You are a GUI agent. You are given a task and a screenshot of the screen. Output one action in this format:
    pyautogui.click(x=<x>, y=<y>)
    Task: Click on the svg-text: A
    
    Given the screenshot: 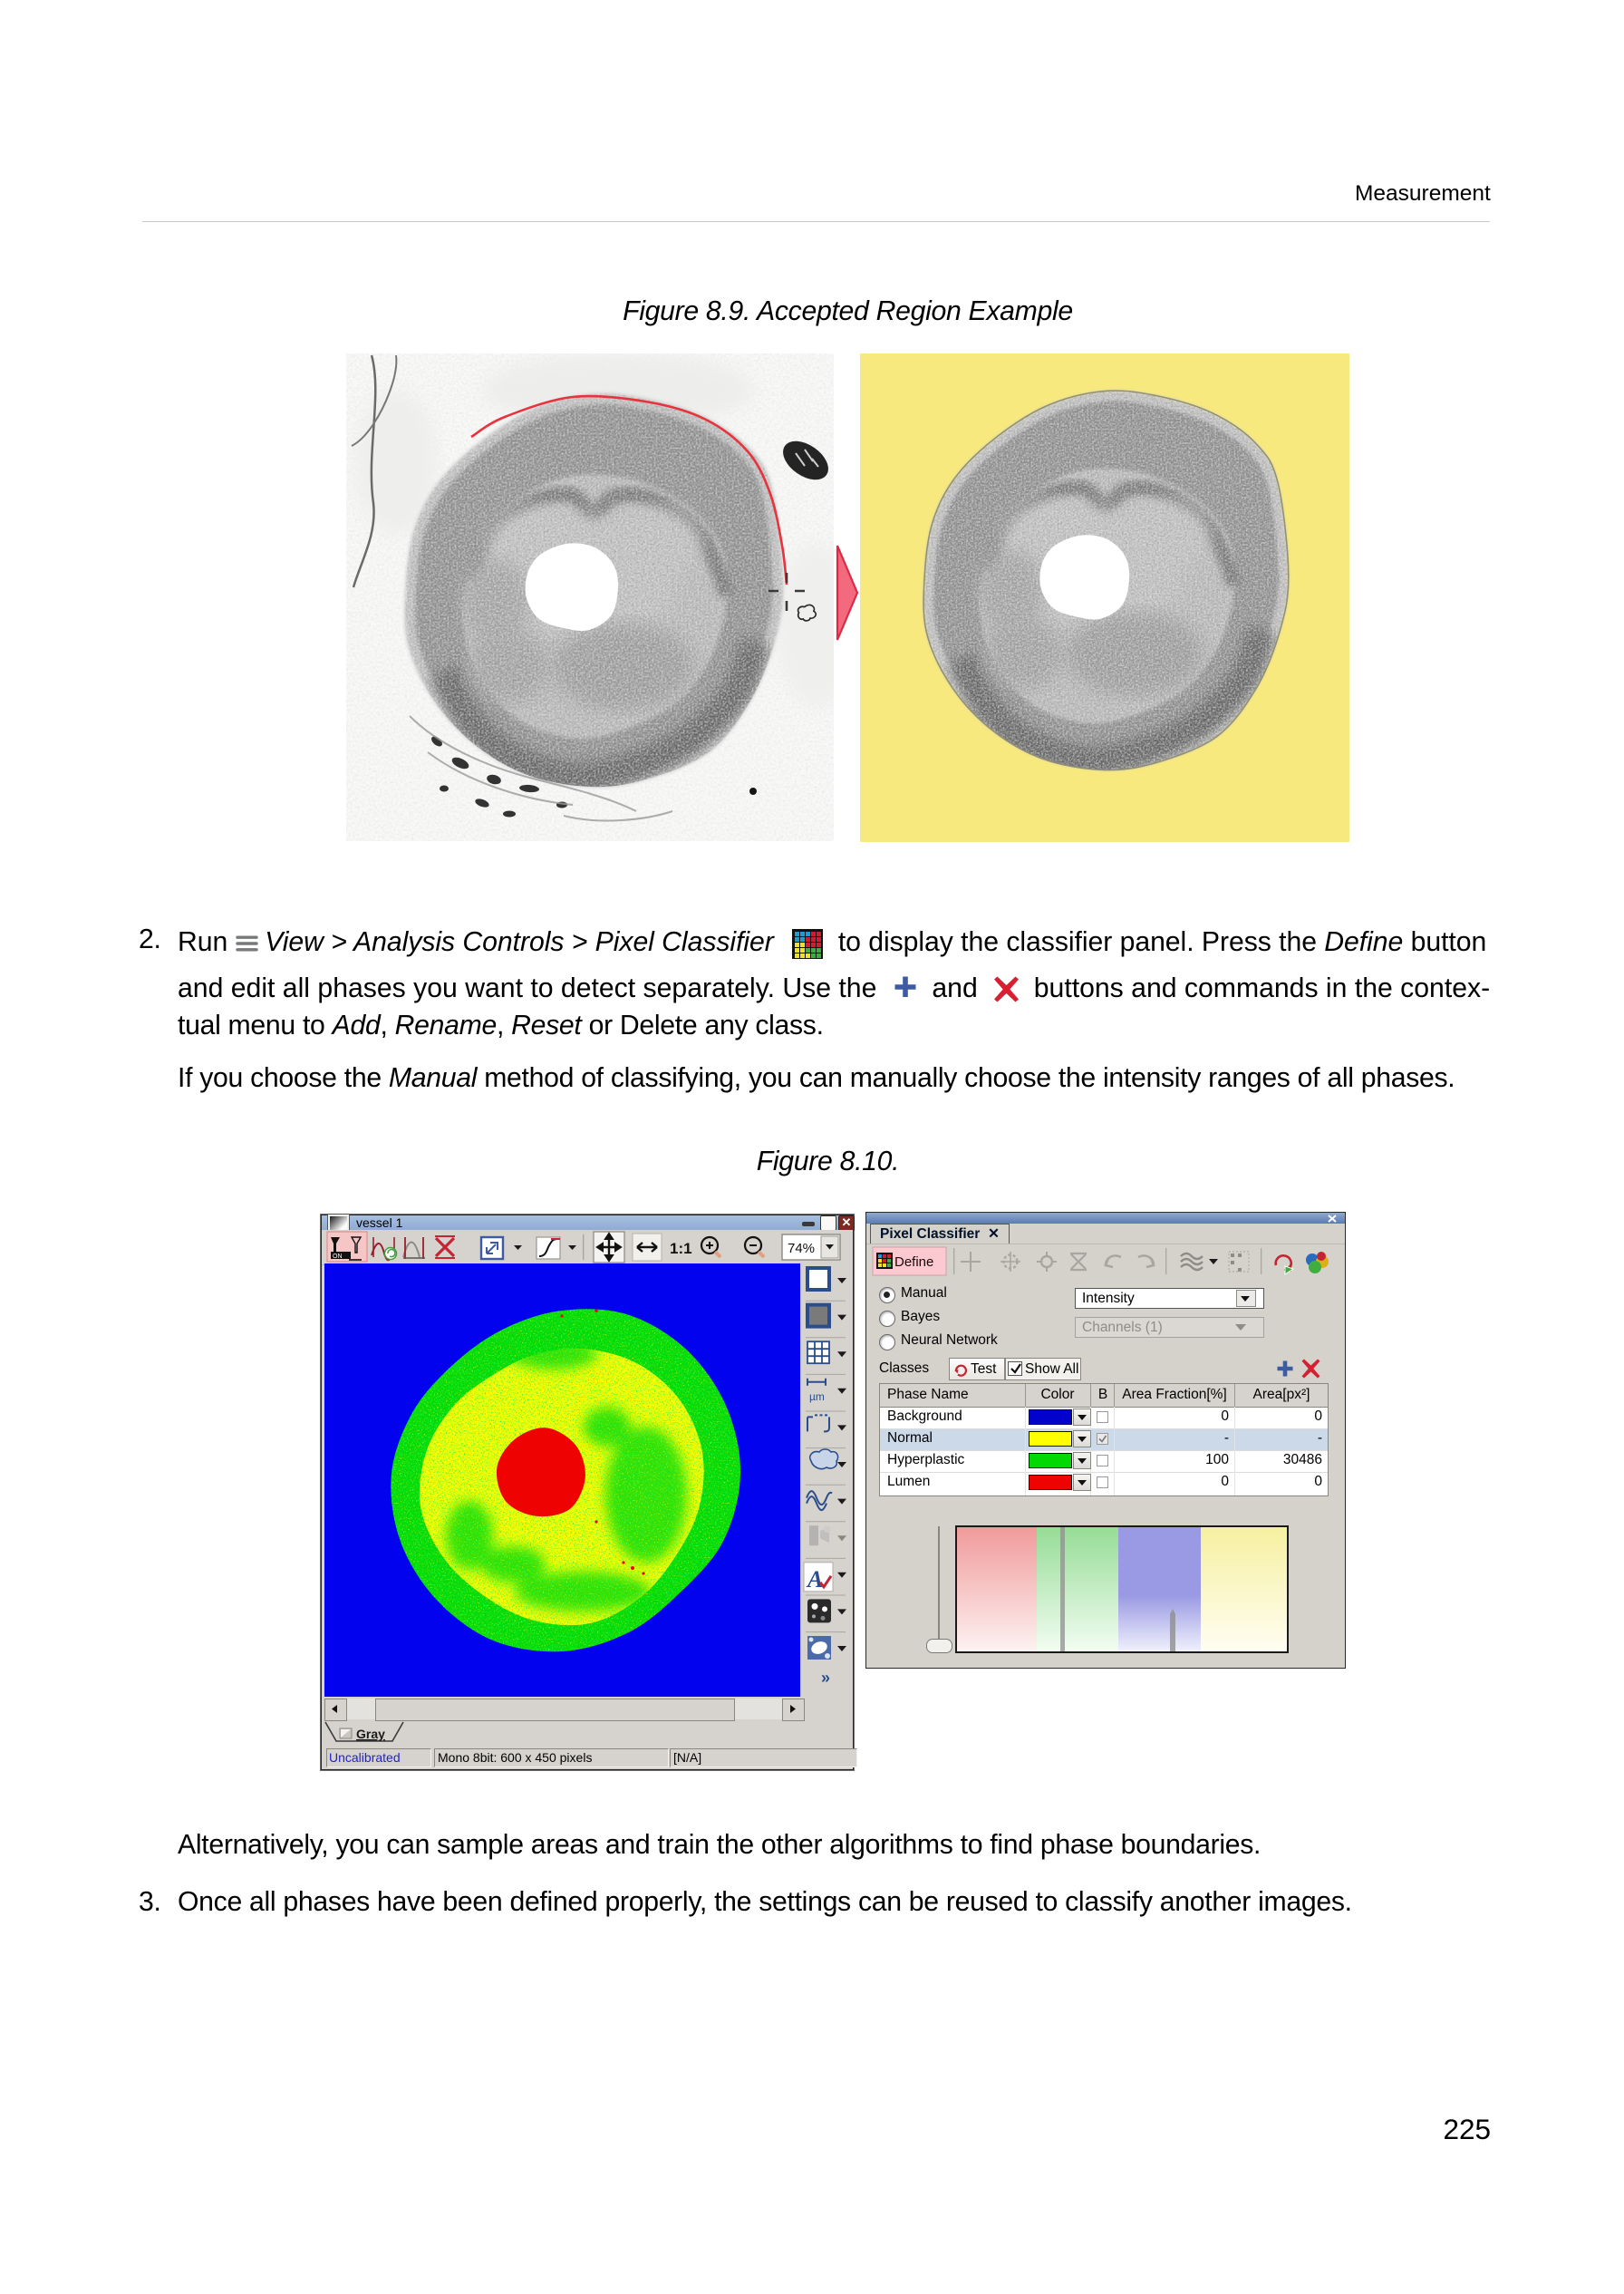 What is the action you would take?
    pyautogui.click(x=814, y=1579)
    